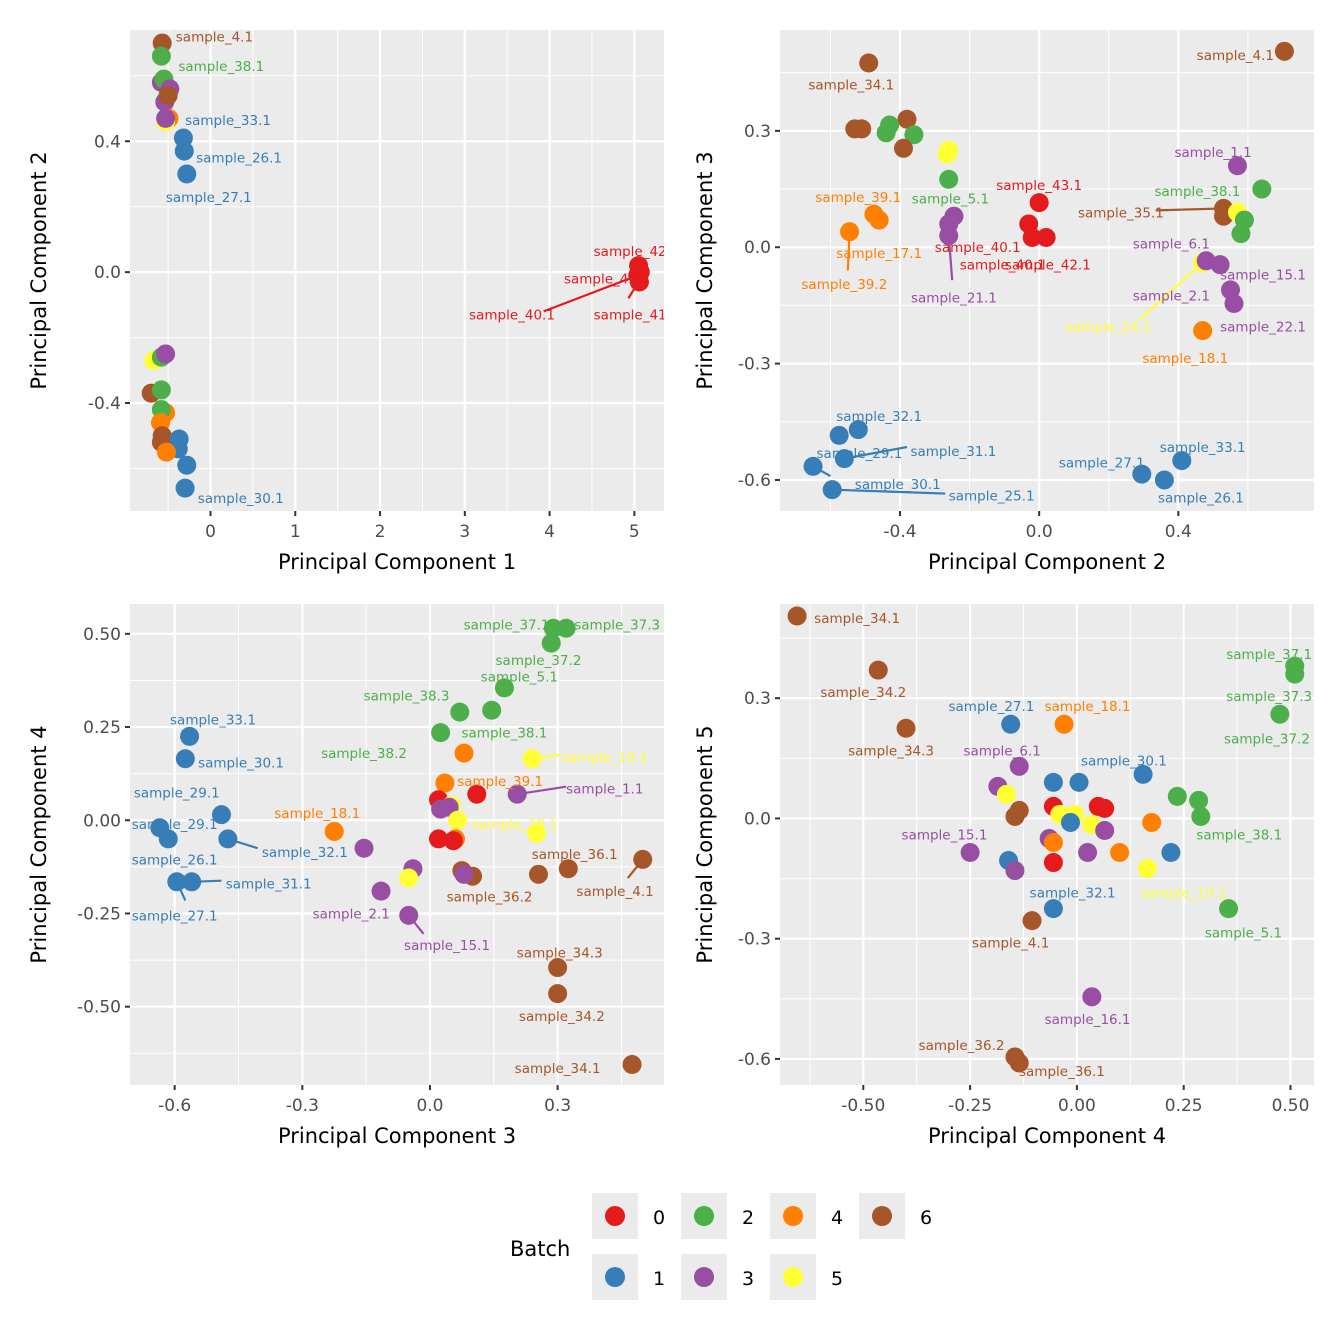  I want to click on x-tick-label: 2, so click(380, 532).